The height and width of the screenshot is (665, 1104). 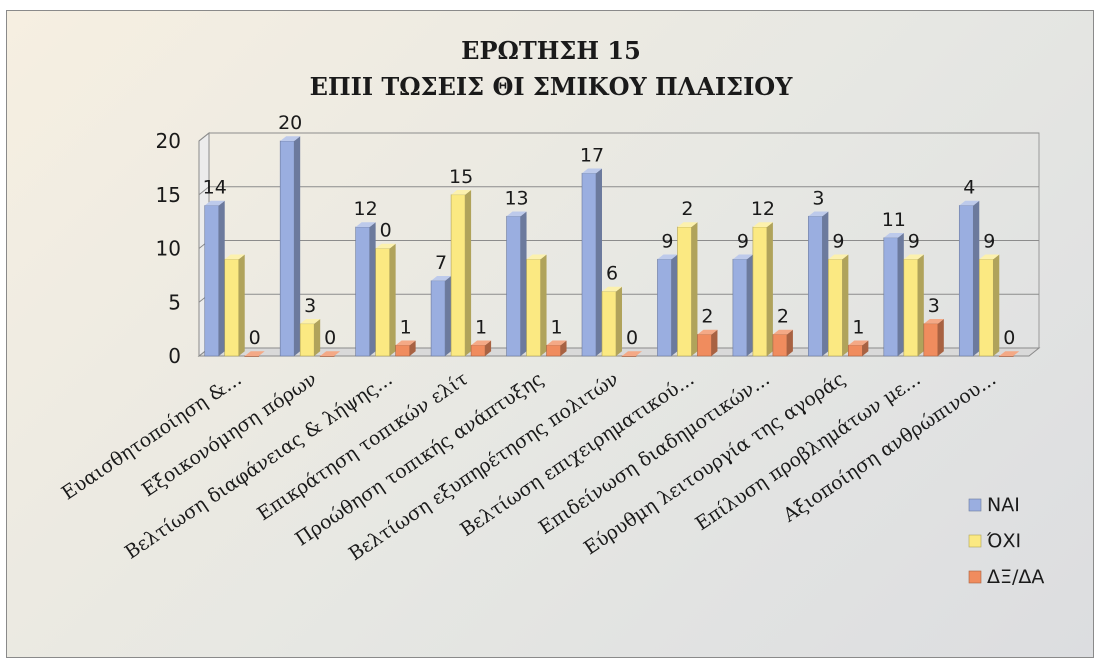 I want to click on y-axis: 0 5 10 15 20, so click(x=168, y=248).